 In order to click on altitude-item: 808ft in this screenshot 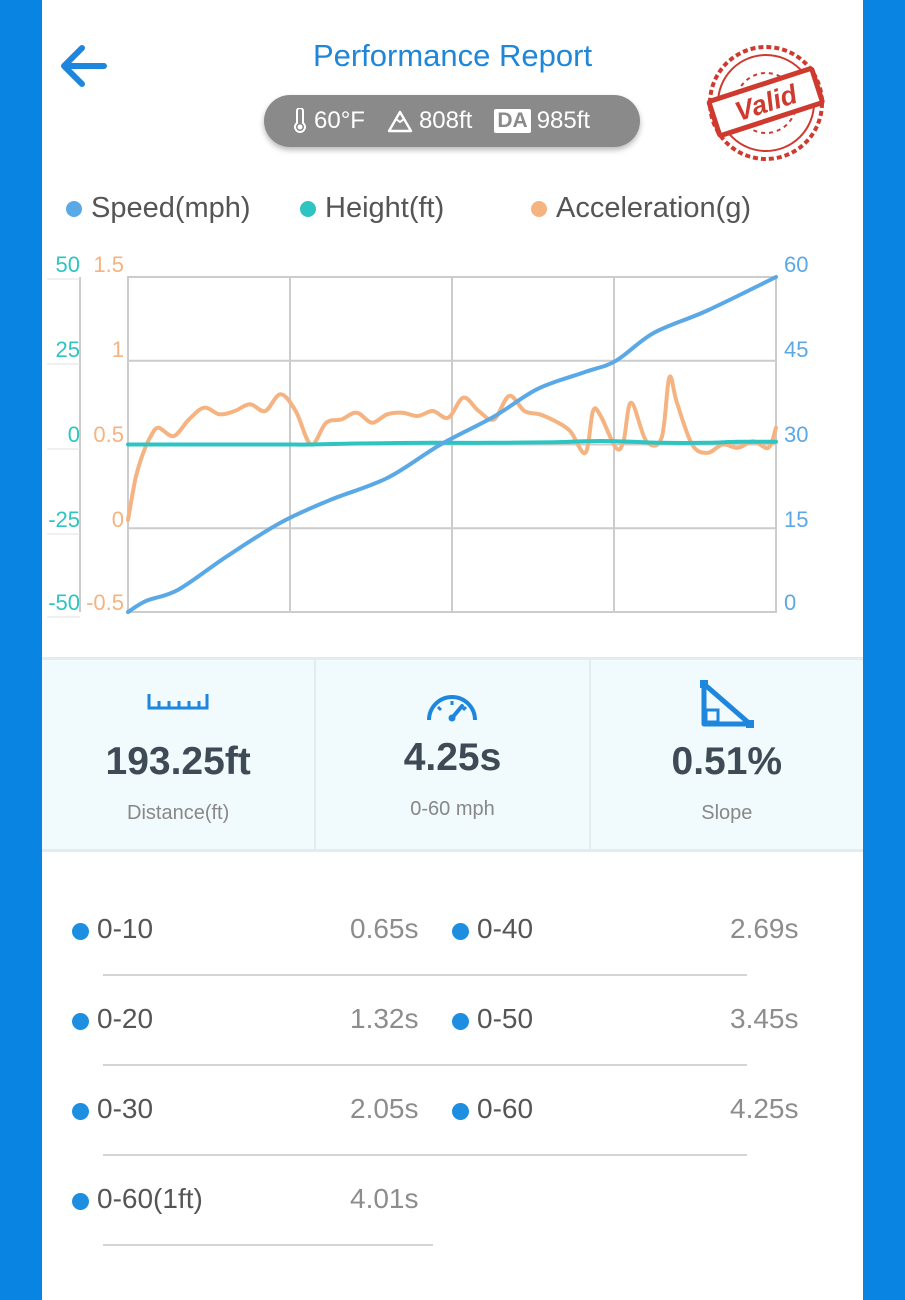, I will do `click(429, 121)`.